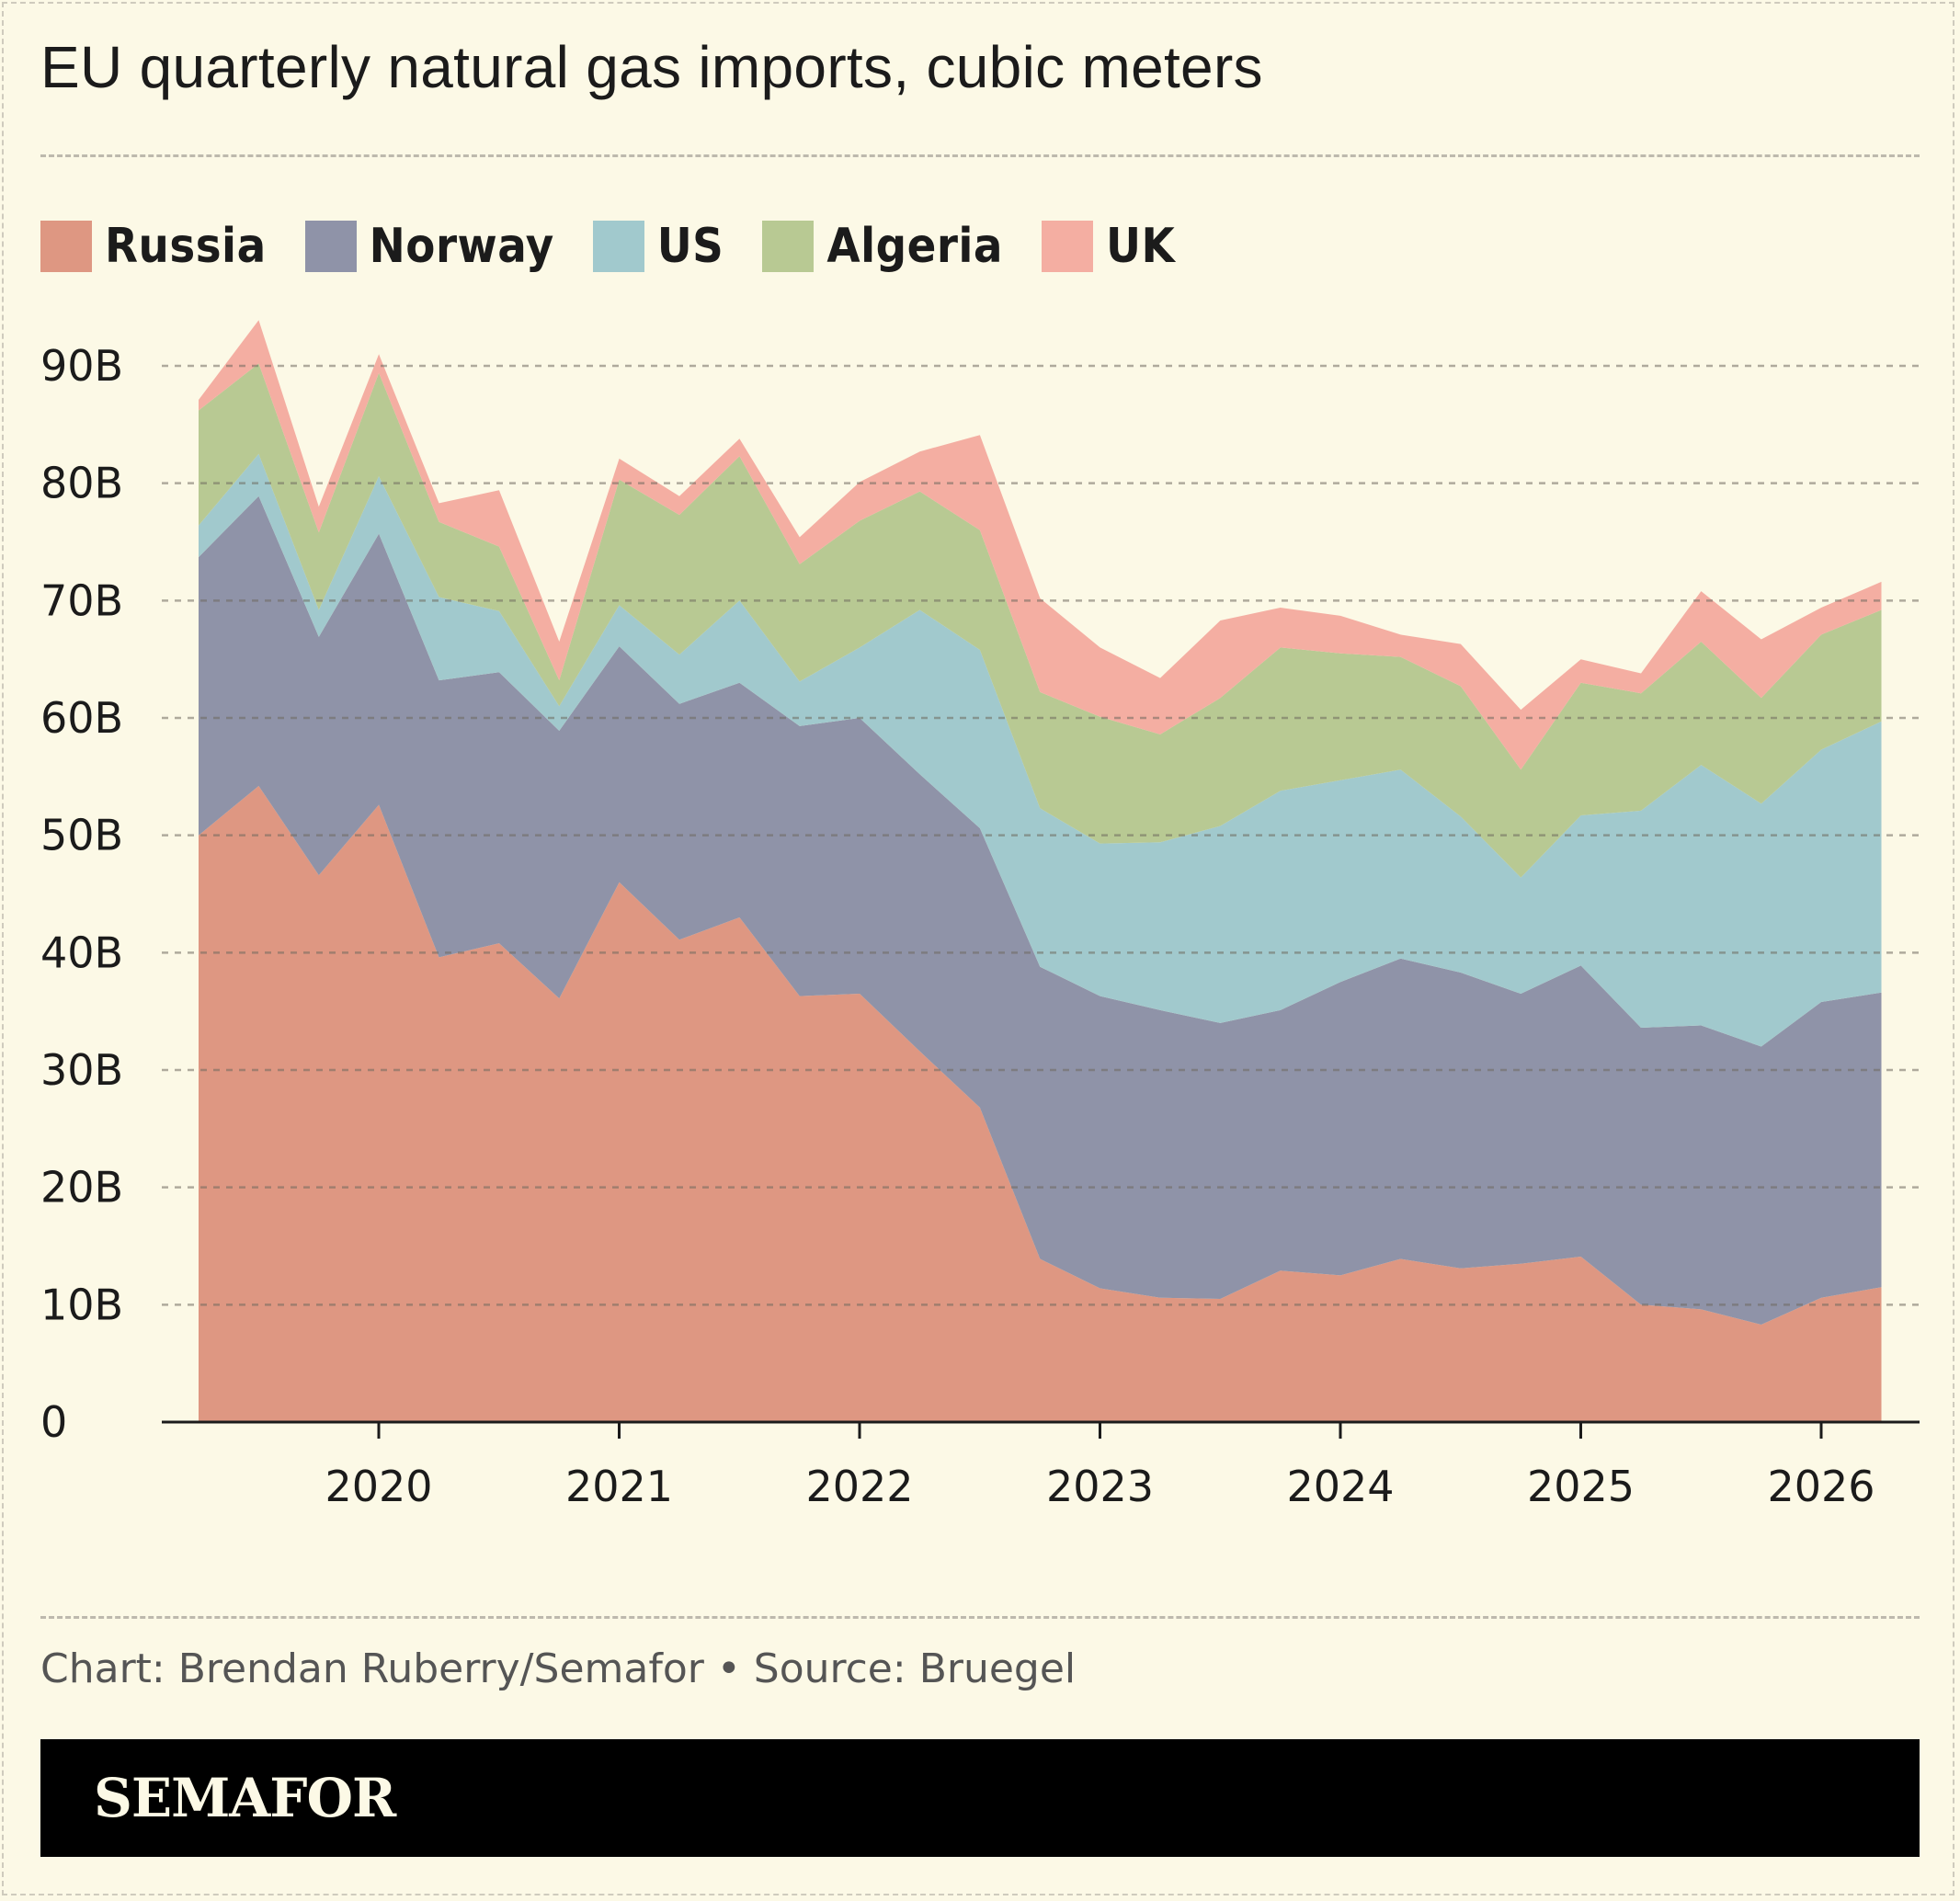  I want to click on y-tick-label: 60B, so click(81, 718).